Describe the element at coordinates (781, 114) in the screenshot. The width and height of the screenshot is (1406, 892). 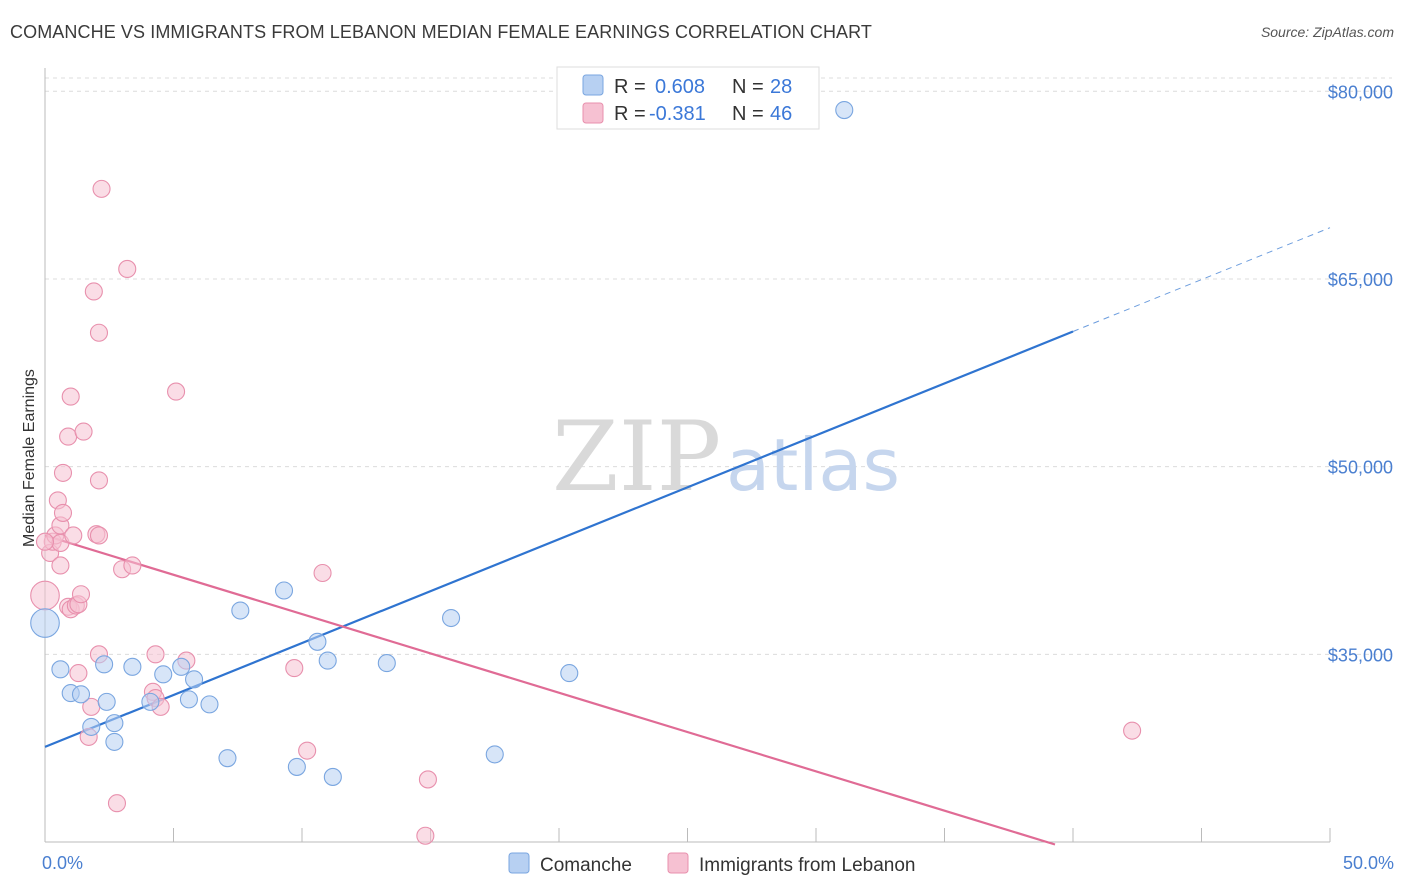
I see `legend-n-value-1: 46` at that location.